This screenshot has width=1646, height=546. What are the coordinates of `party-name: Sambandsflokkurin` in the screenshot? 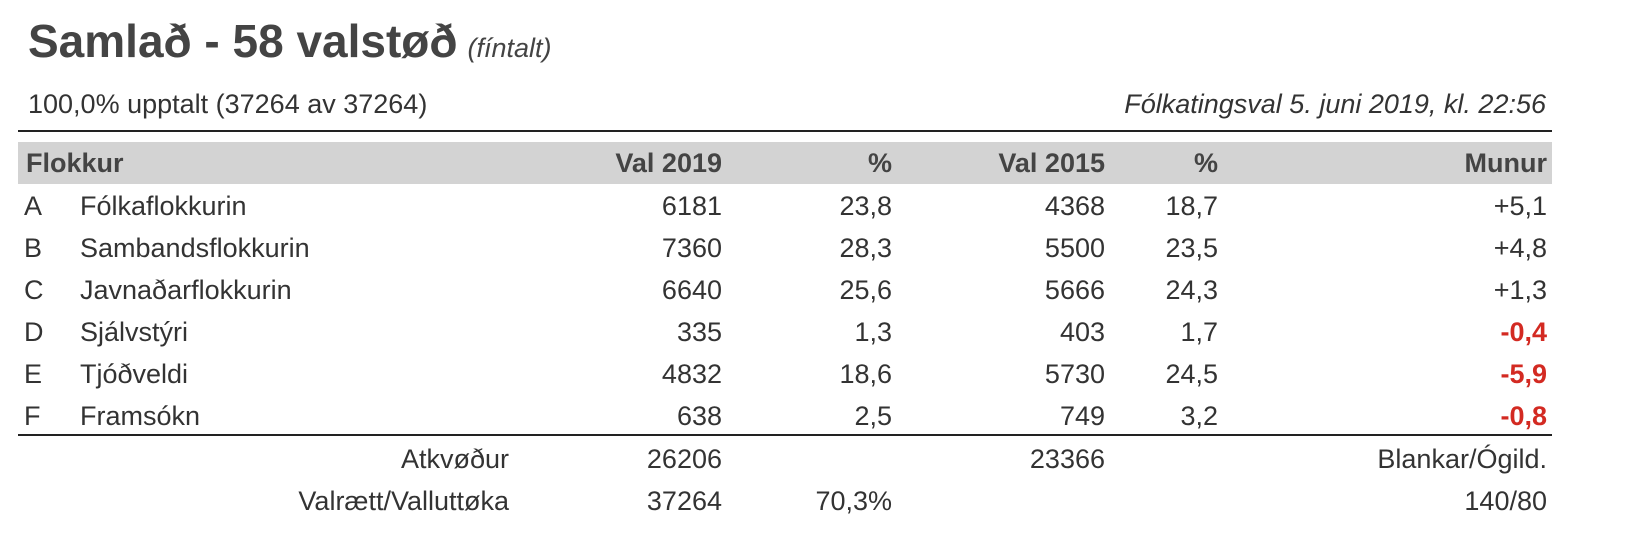 It's located at (195, 248).